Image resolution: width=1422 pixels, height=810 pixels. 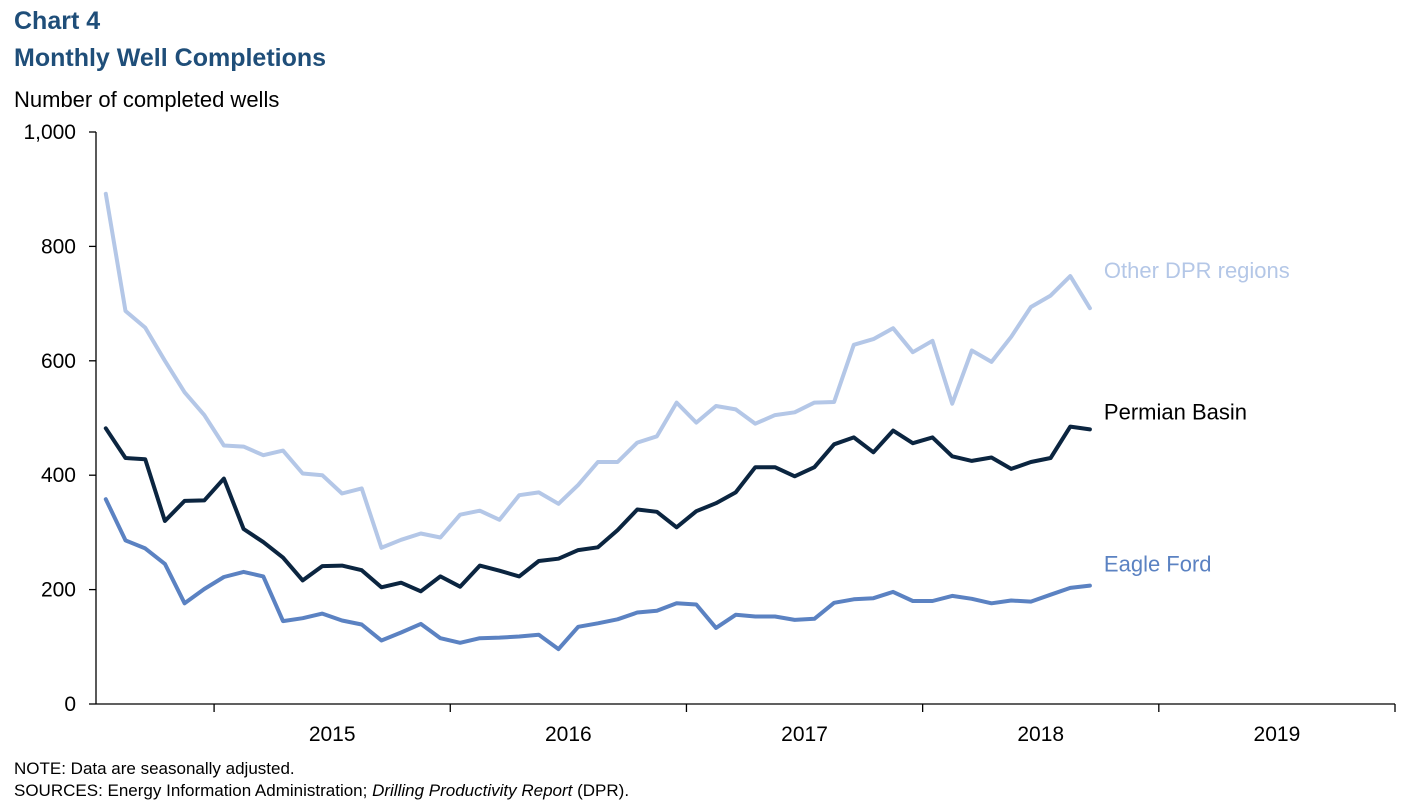 What do you see at coordinates (601, 790) in the screenshot?
I see `sources-suffix: (DPR).` at bounding box center [601, 790].